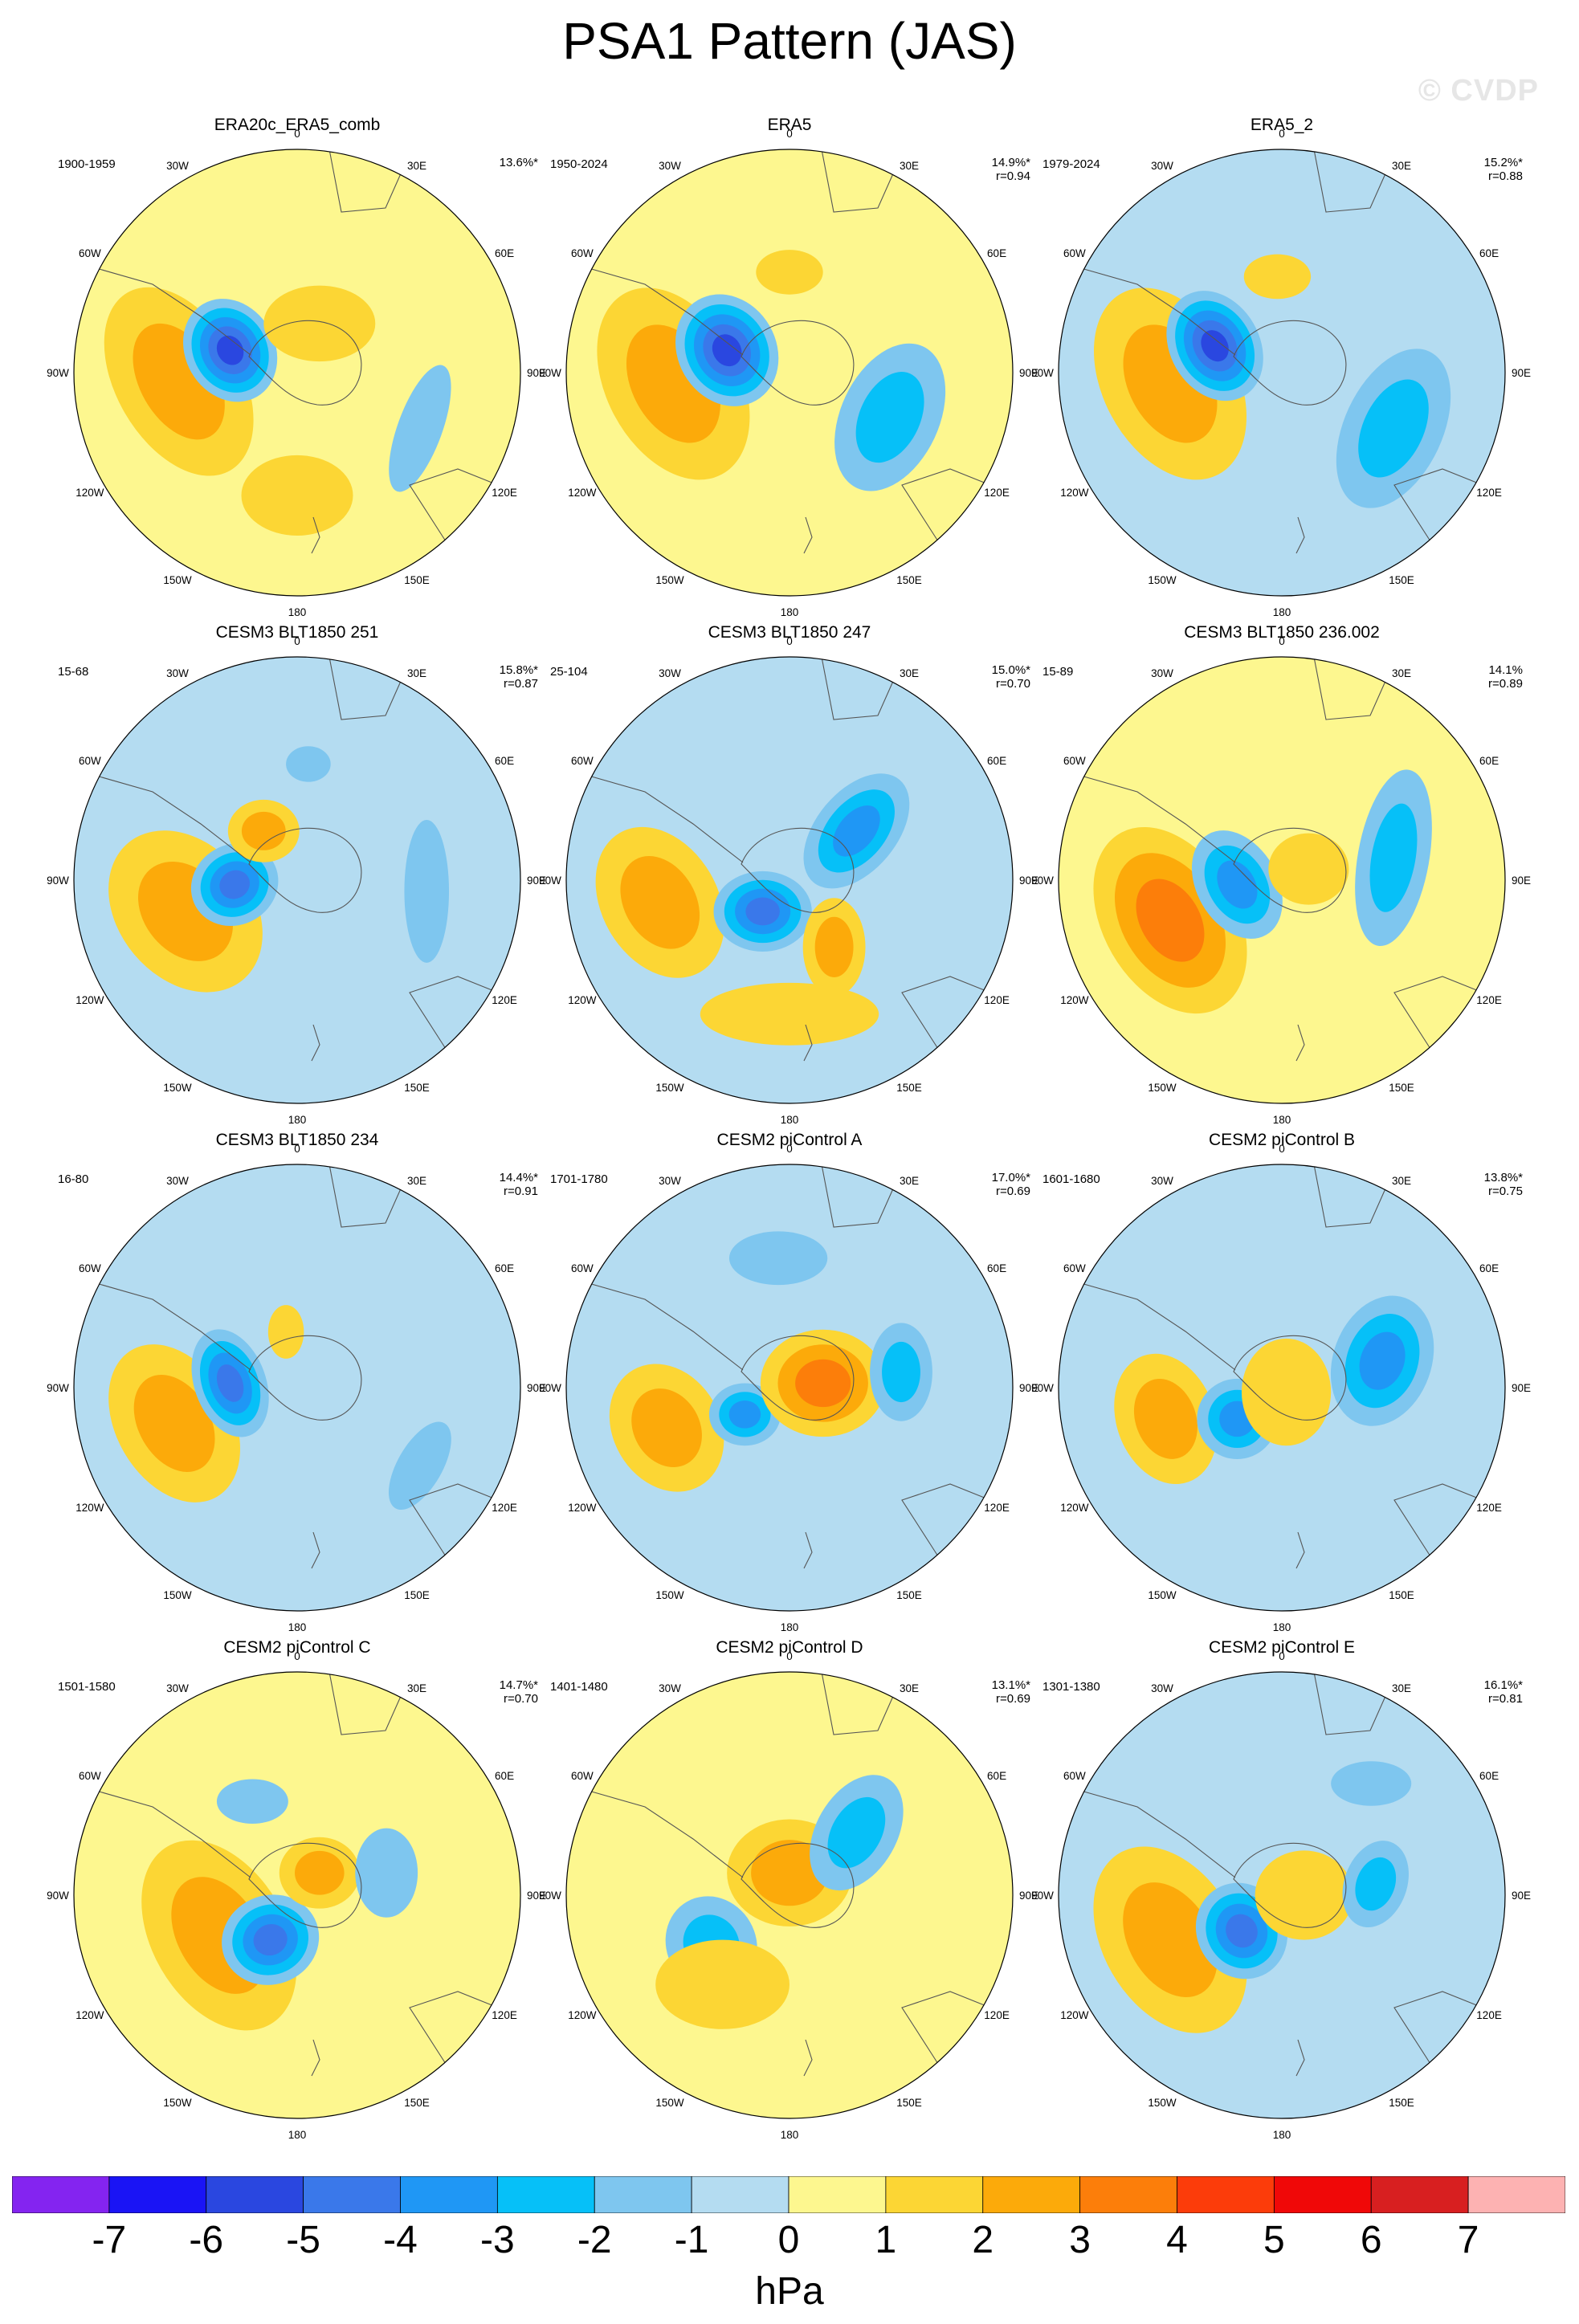  I want to click on colorbar, so click(788, 2194).